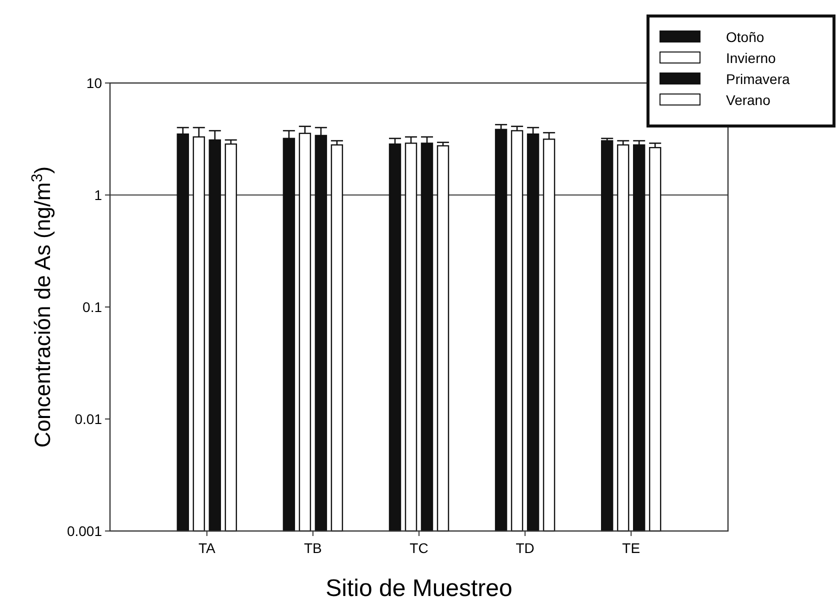 The width and height of the screenshot is (838, 608). I want to click on x-tick-label: TC, so click(419, 548).